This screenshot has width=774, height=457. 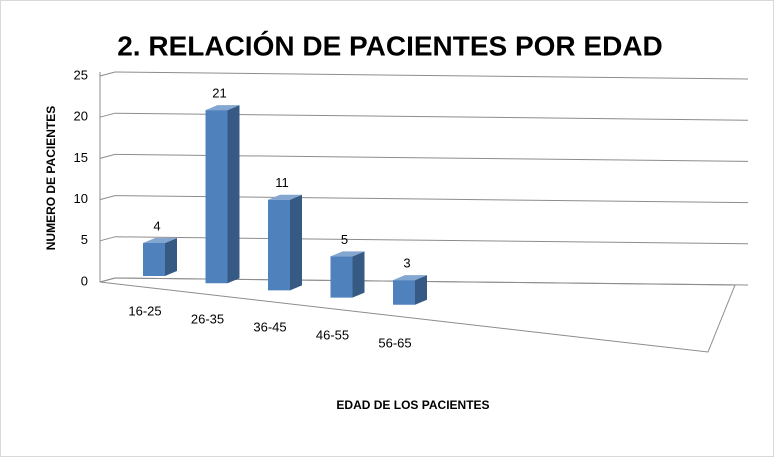 I want to click on data-label: 3, so click(x=406, y=263).